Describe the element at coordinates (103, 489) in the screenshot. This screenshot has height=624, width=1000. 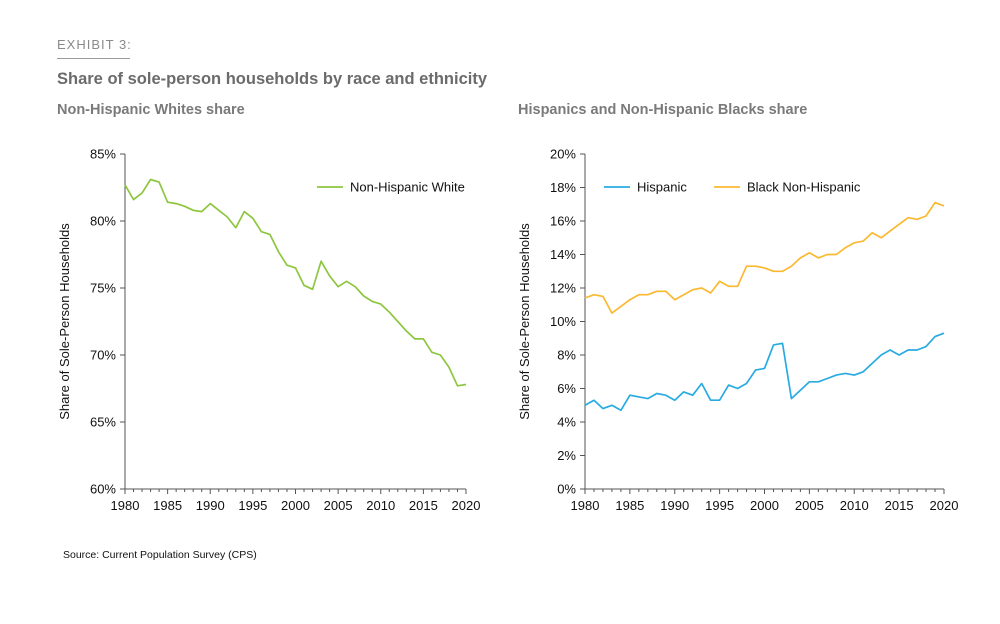
I see `left-y-tick-label: 60%` at that location.